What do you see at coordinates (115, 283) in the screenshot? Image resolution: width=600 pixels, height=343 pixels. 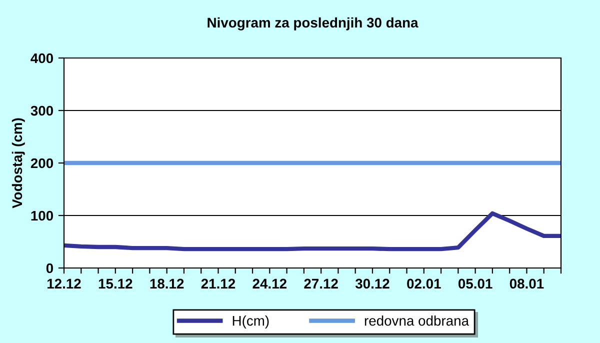 I see `x-tick-label: 15.12` at bounding box center [115, 283].